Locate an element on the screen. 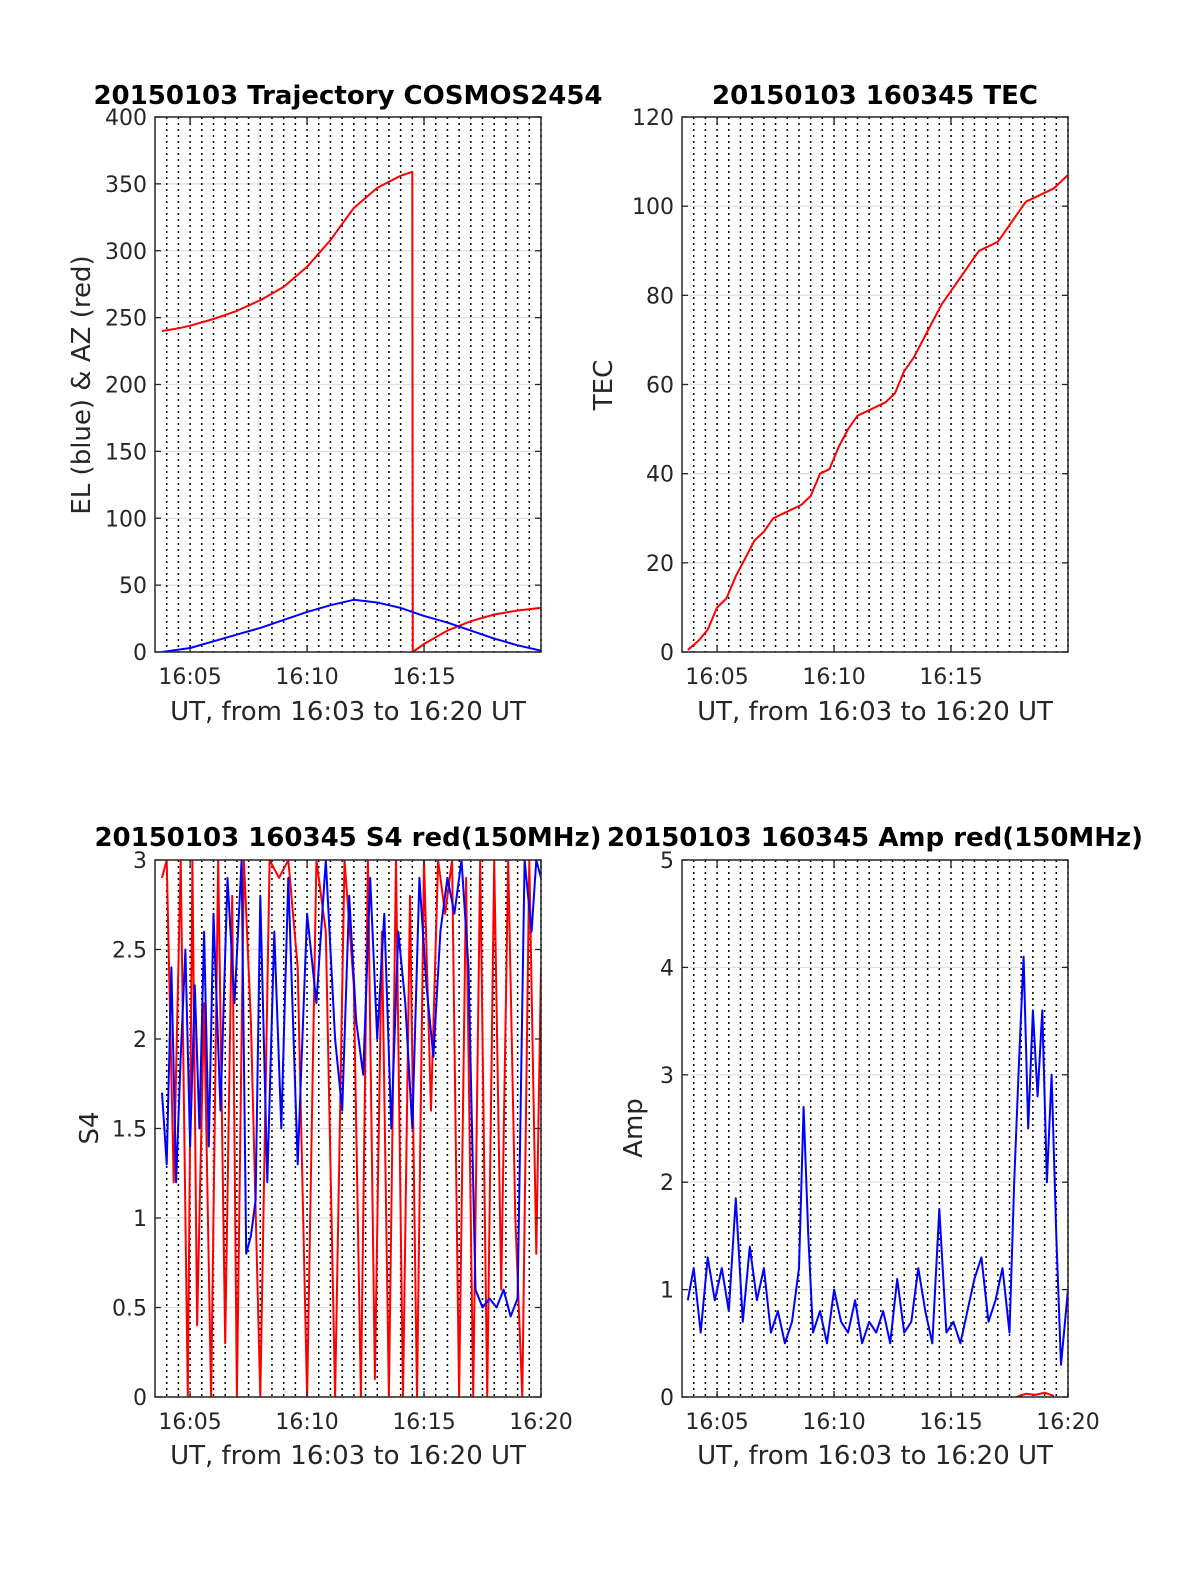 This screenshot has height=1575, width=1200. y-tick-label: 5 is located at coordinates (667, 861).